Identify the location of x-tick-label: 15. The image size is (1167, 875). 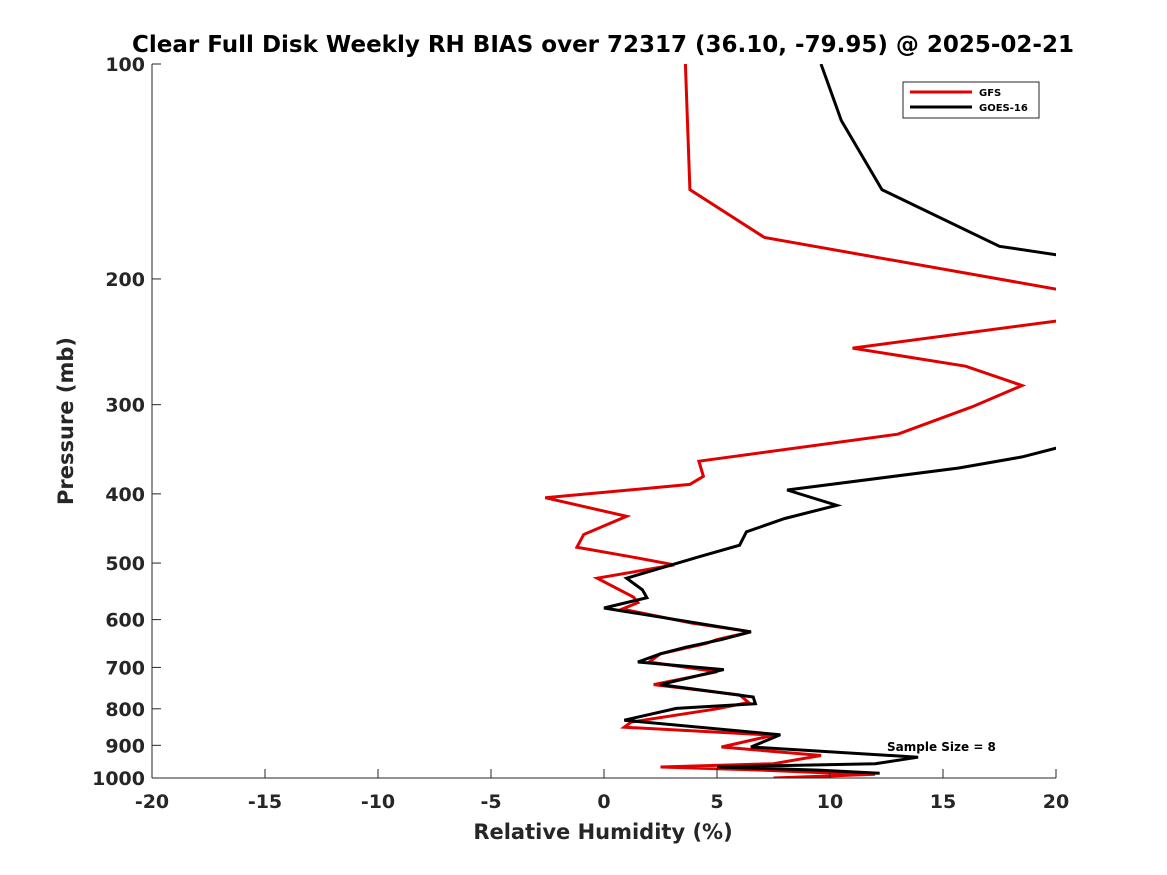
(943, 802).